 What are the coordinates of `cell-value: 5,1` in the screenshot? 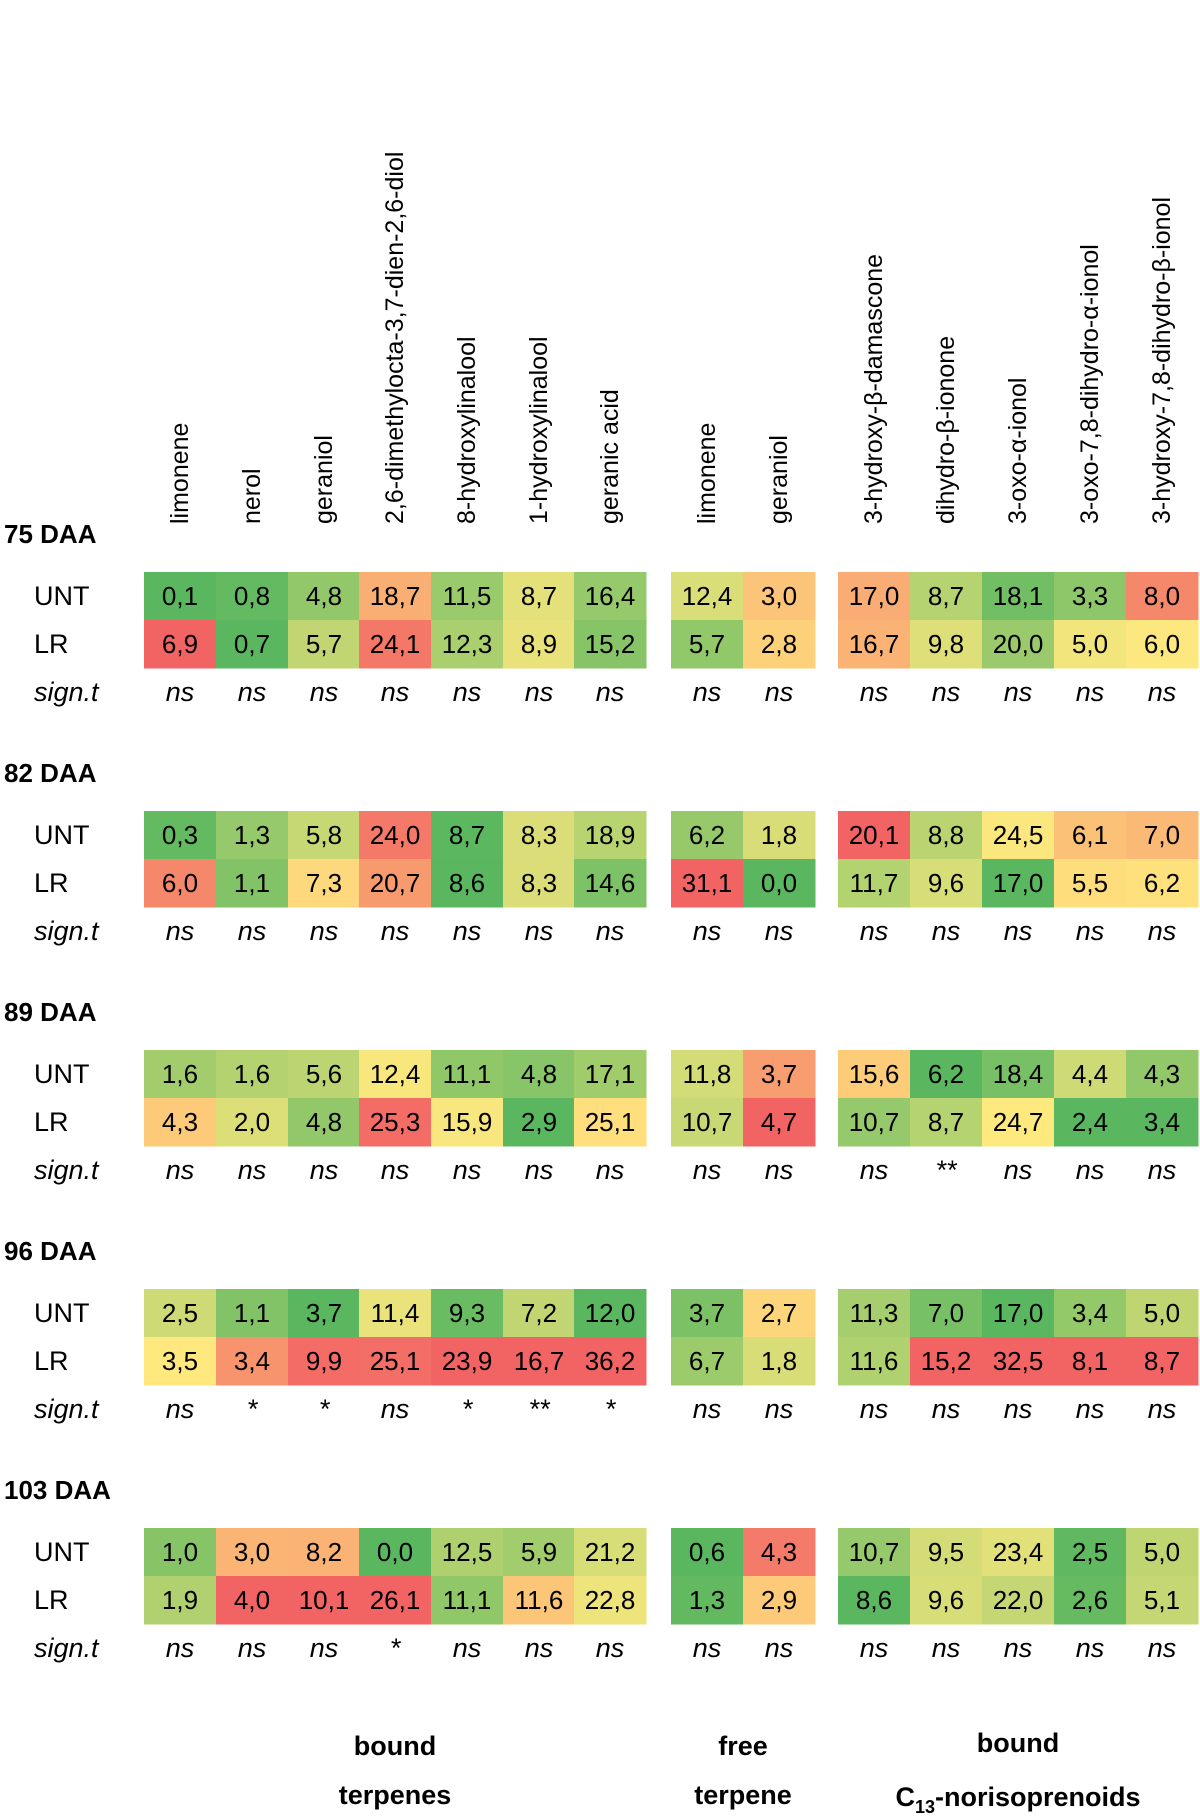 It's located at (1162, 1600).